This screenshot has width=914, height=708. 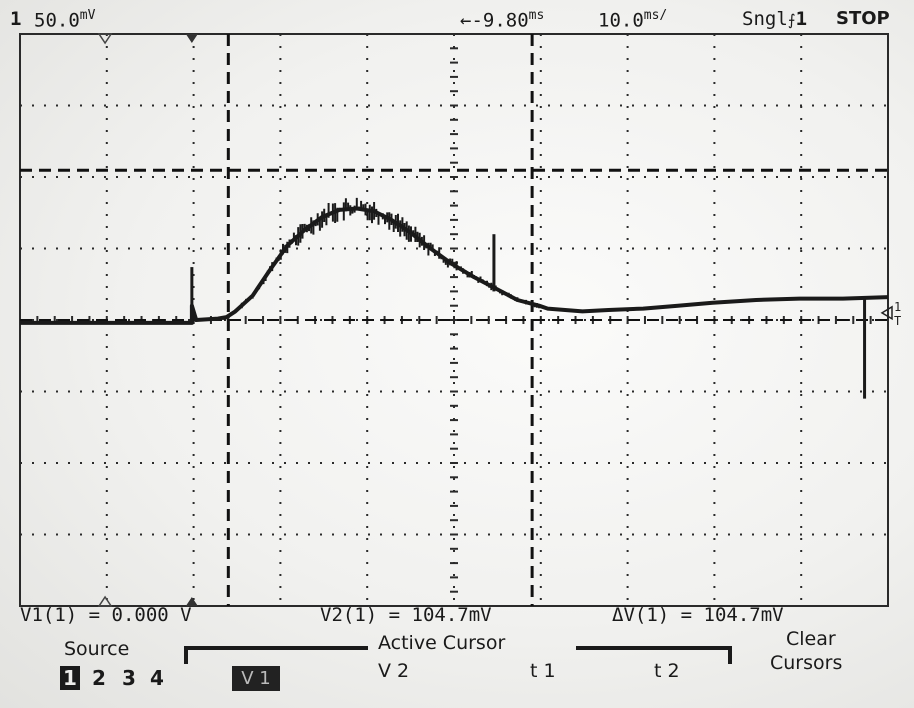 I want to click on clear-cursors-label-line2: Cursors, so click(x=806, y=663).